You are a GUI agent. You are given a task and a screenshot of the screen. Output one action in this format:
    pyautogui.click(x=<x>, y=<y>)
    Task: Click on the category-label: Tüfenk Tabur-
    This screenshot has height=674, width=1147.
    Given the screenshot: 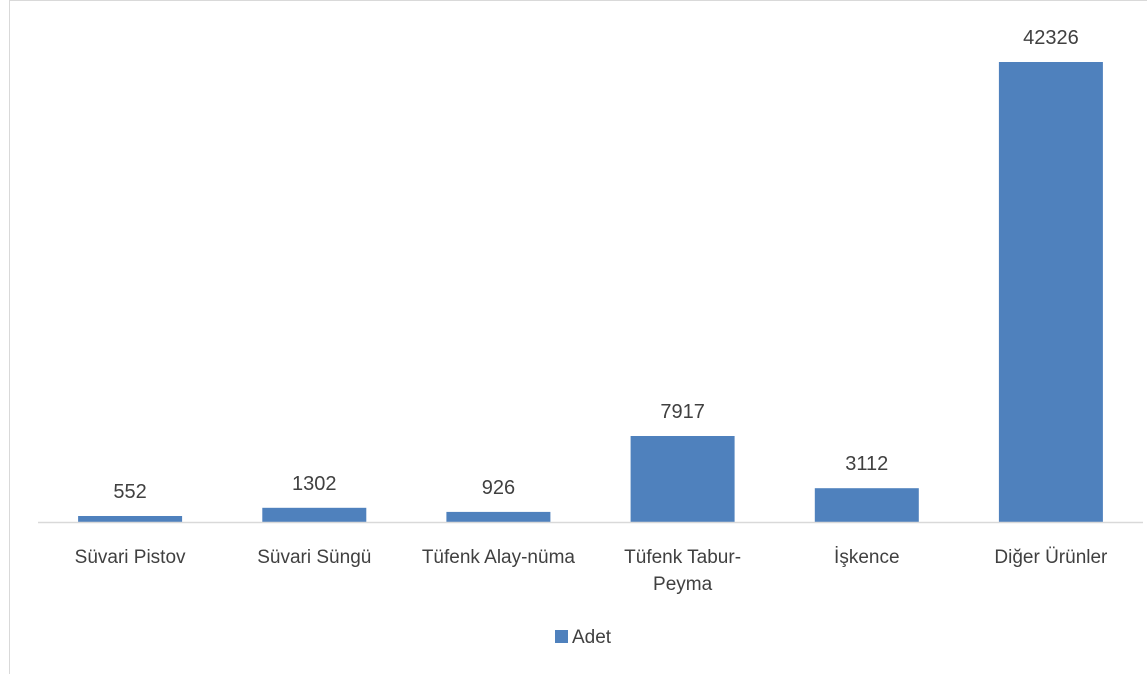 What is the action you would take?
    pyautogui.click(x=682, y=557)
    